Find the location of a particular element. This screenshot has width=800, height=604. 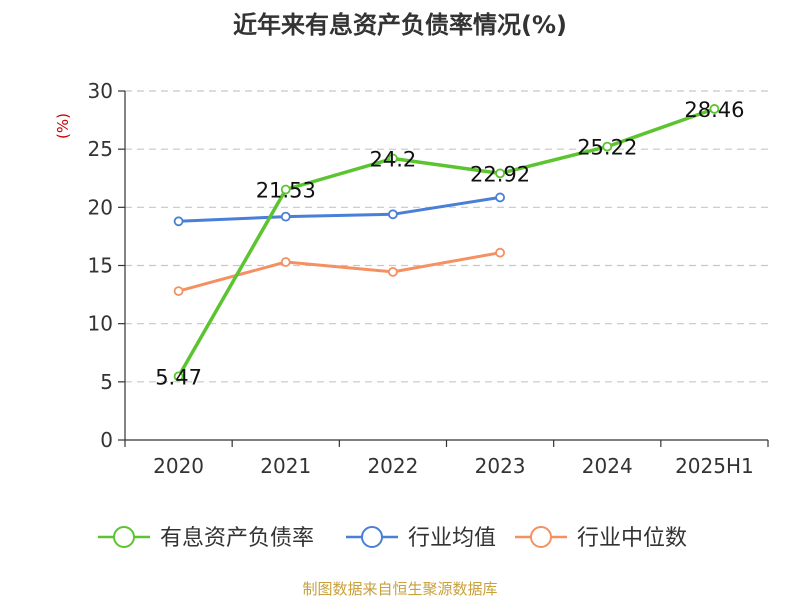

data-label: 21.53 is located at coordinates (286, 191).